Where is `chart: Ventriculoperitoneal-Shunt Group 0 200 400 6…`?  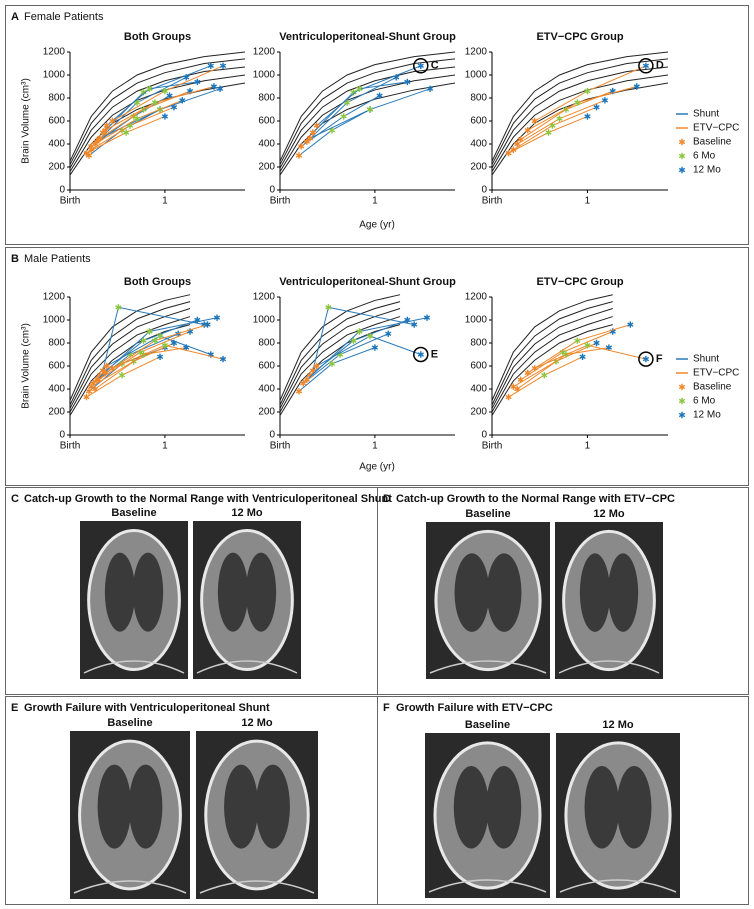 chart: Ventriculoperitoneal-Shunt Group 0 200 400 6… is located at coordinates (354, 364).